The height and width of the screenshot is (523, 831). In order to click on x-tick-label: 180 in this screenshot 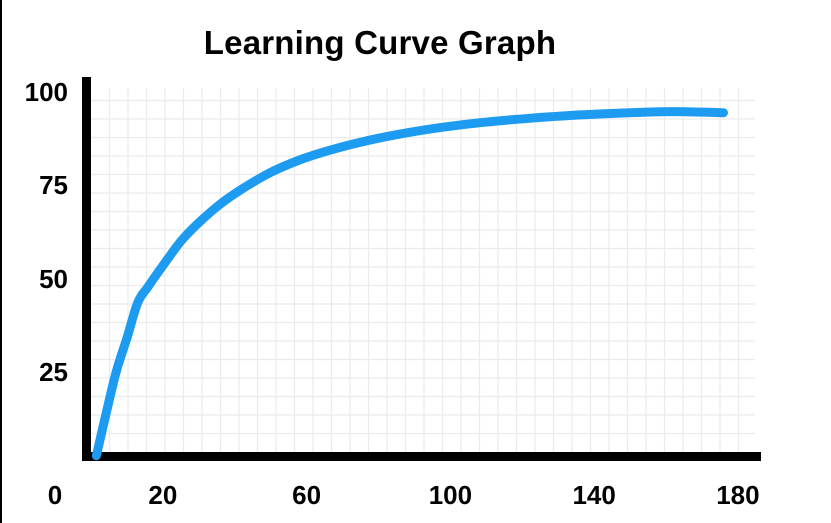, I will do `click(738, 495)`.